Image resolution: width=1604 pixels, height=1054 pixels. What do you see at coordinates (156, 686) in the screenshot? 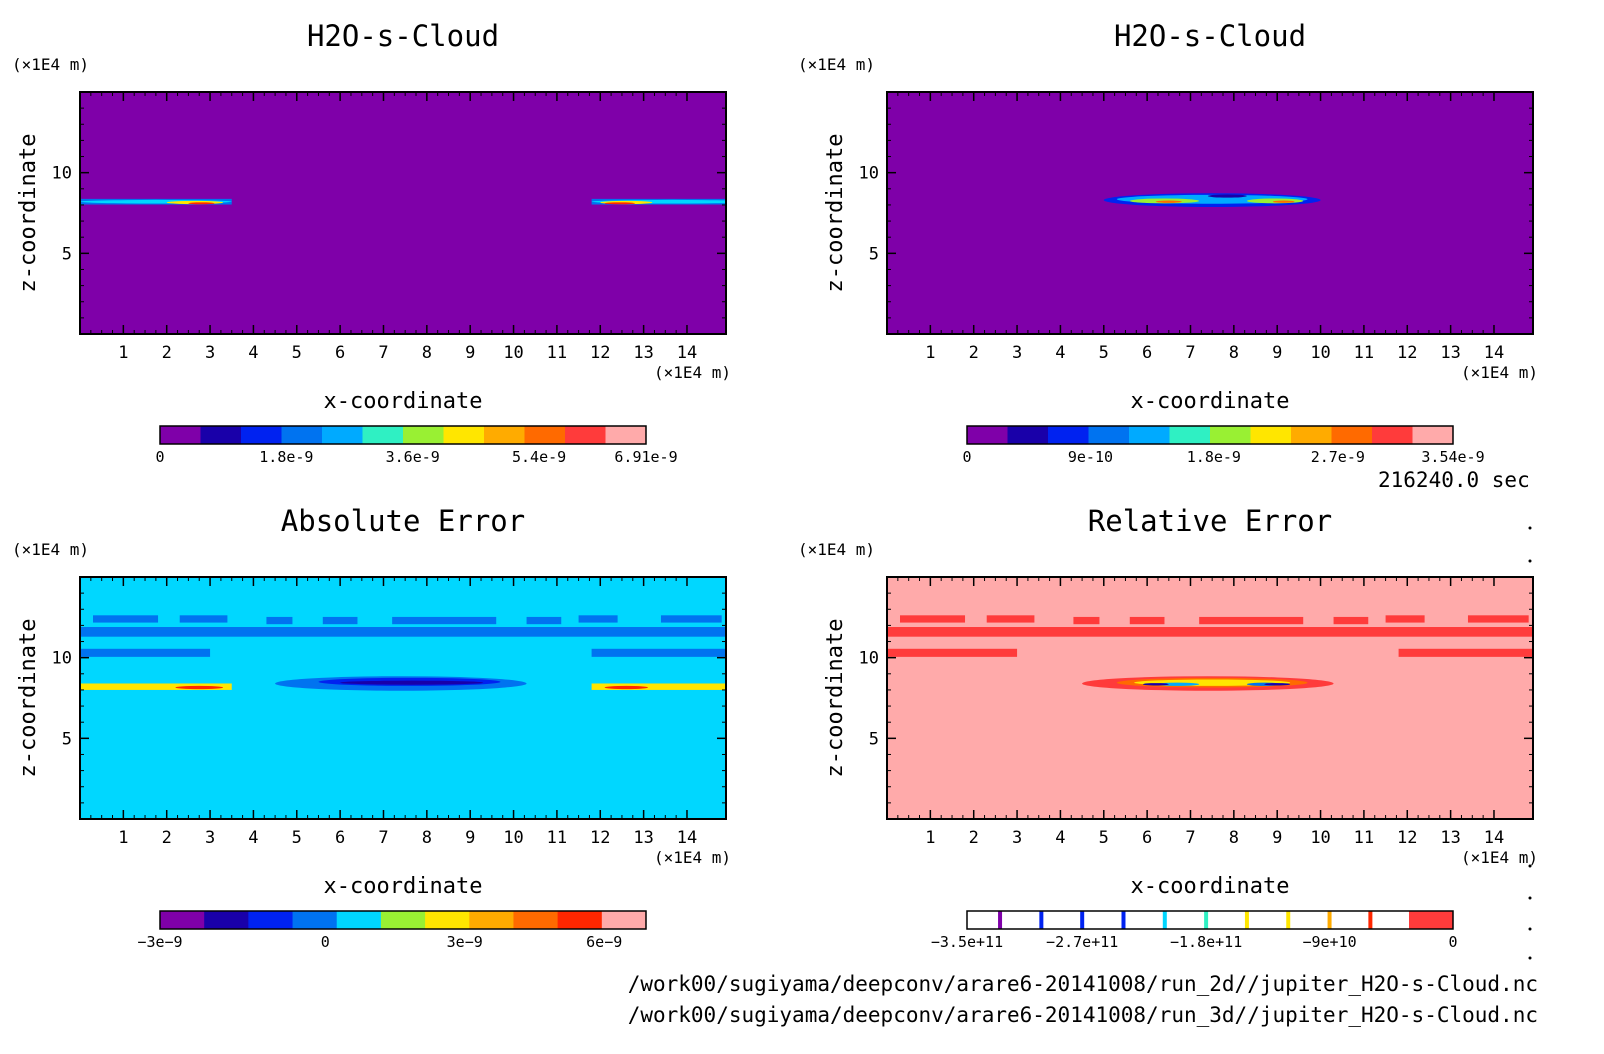
I see `error-pos-left` at bounding box center [156, 686].